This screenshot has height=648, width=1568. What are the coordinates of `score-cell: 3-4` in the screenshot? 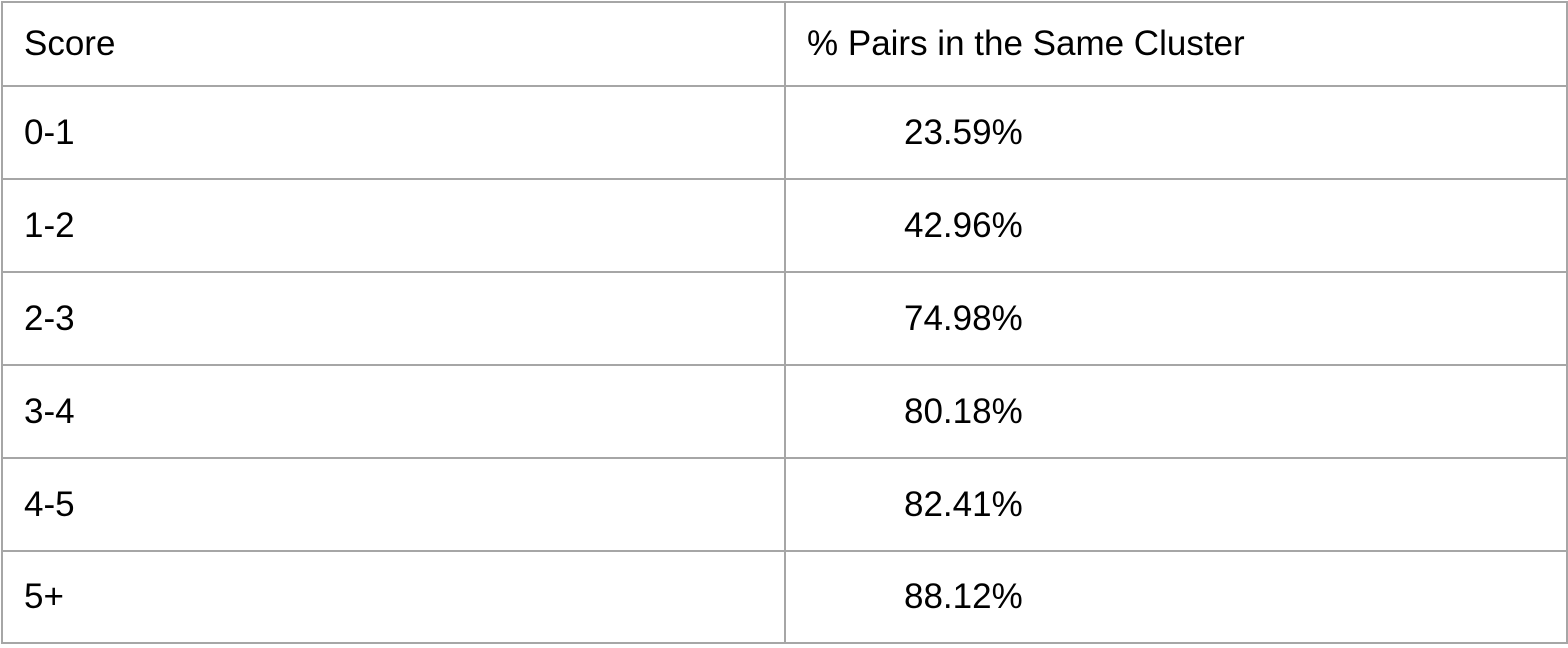 It's located at (393, 411).